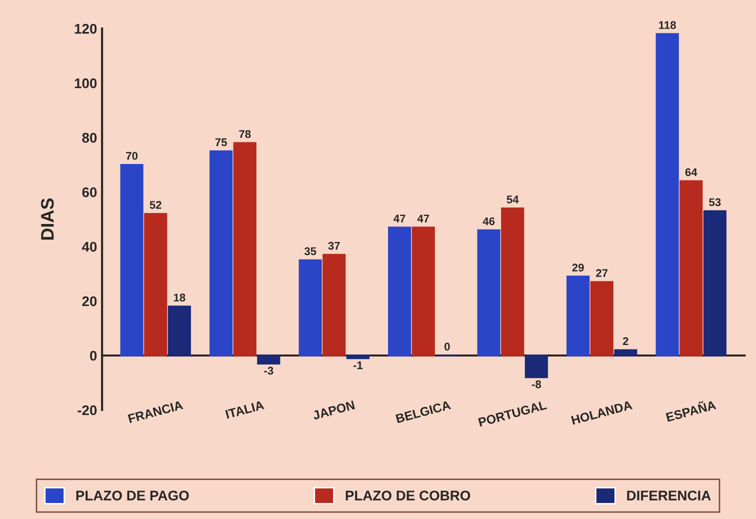 Image resolution: width=756 pixels, height=519 pixels. What do you see at coordinates (156, 204) in the screenshot?
I see `data-label: 52` at bounding box center [156, 204].